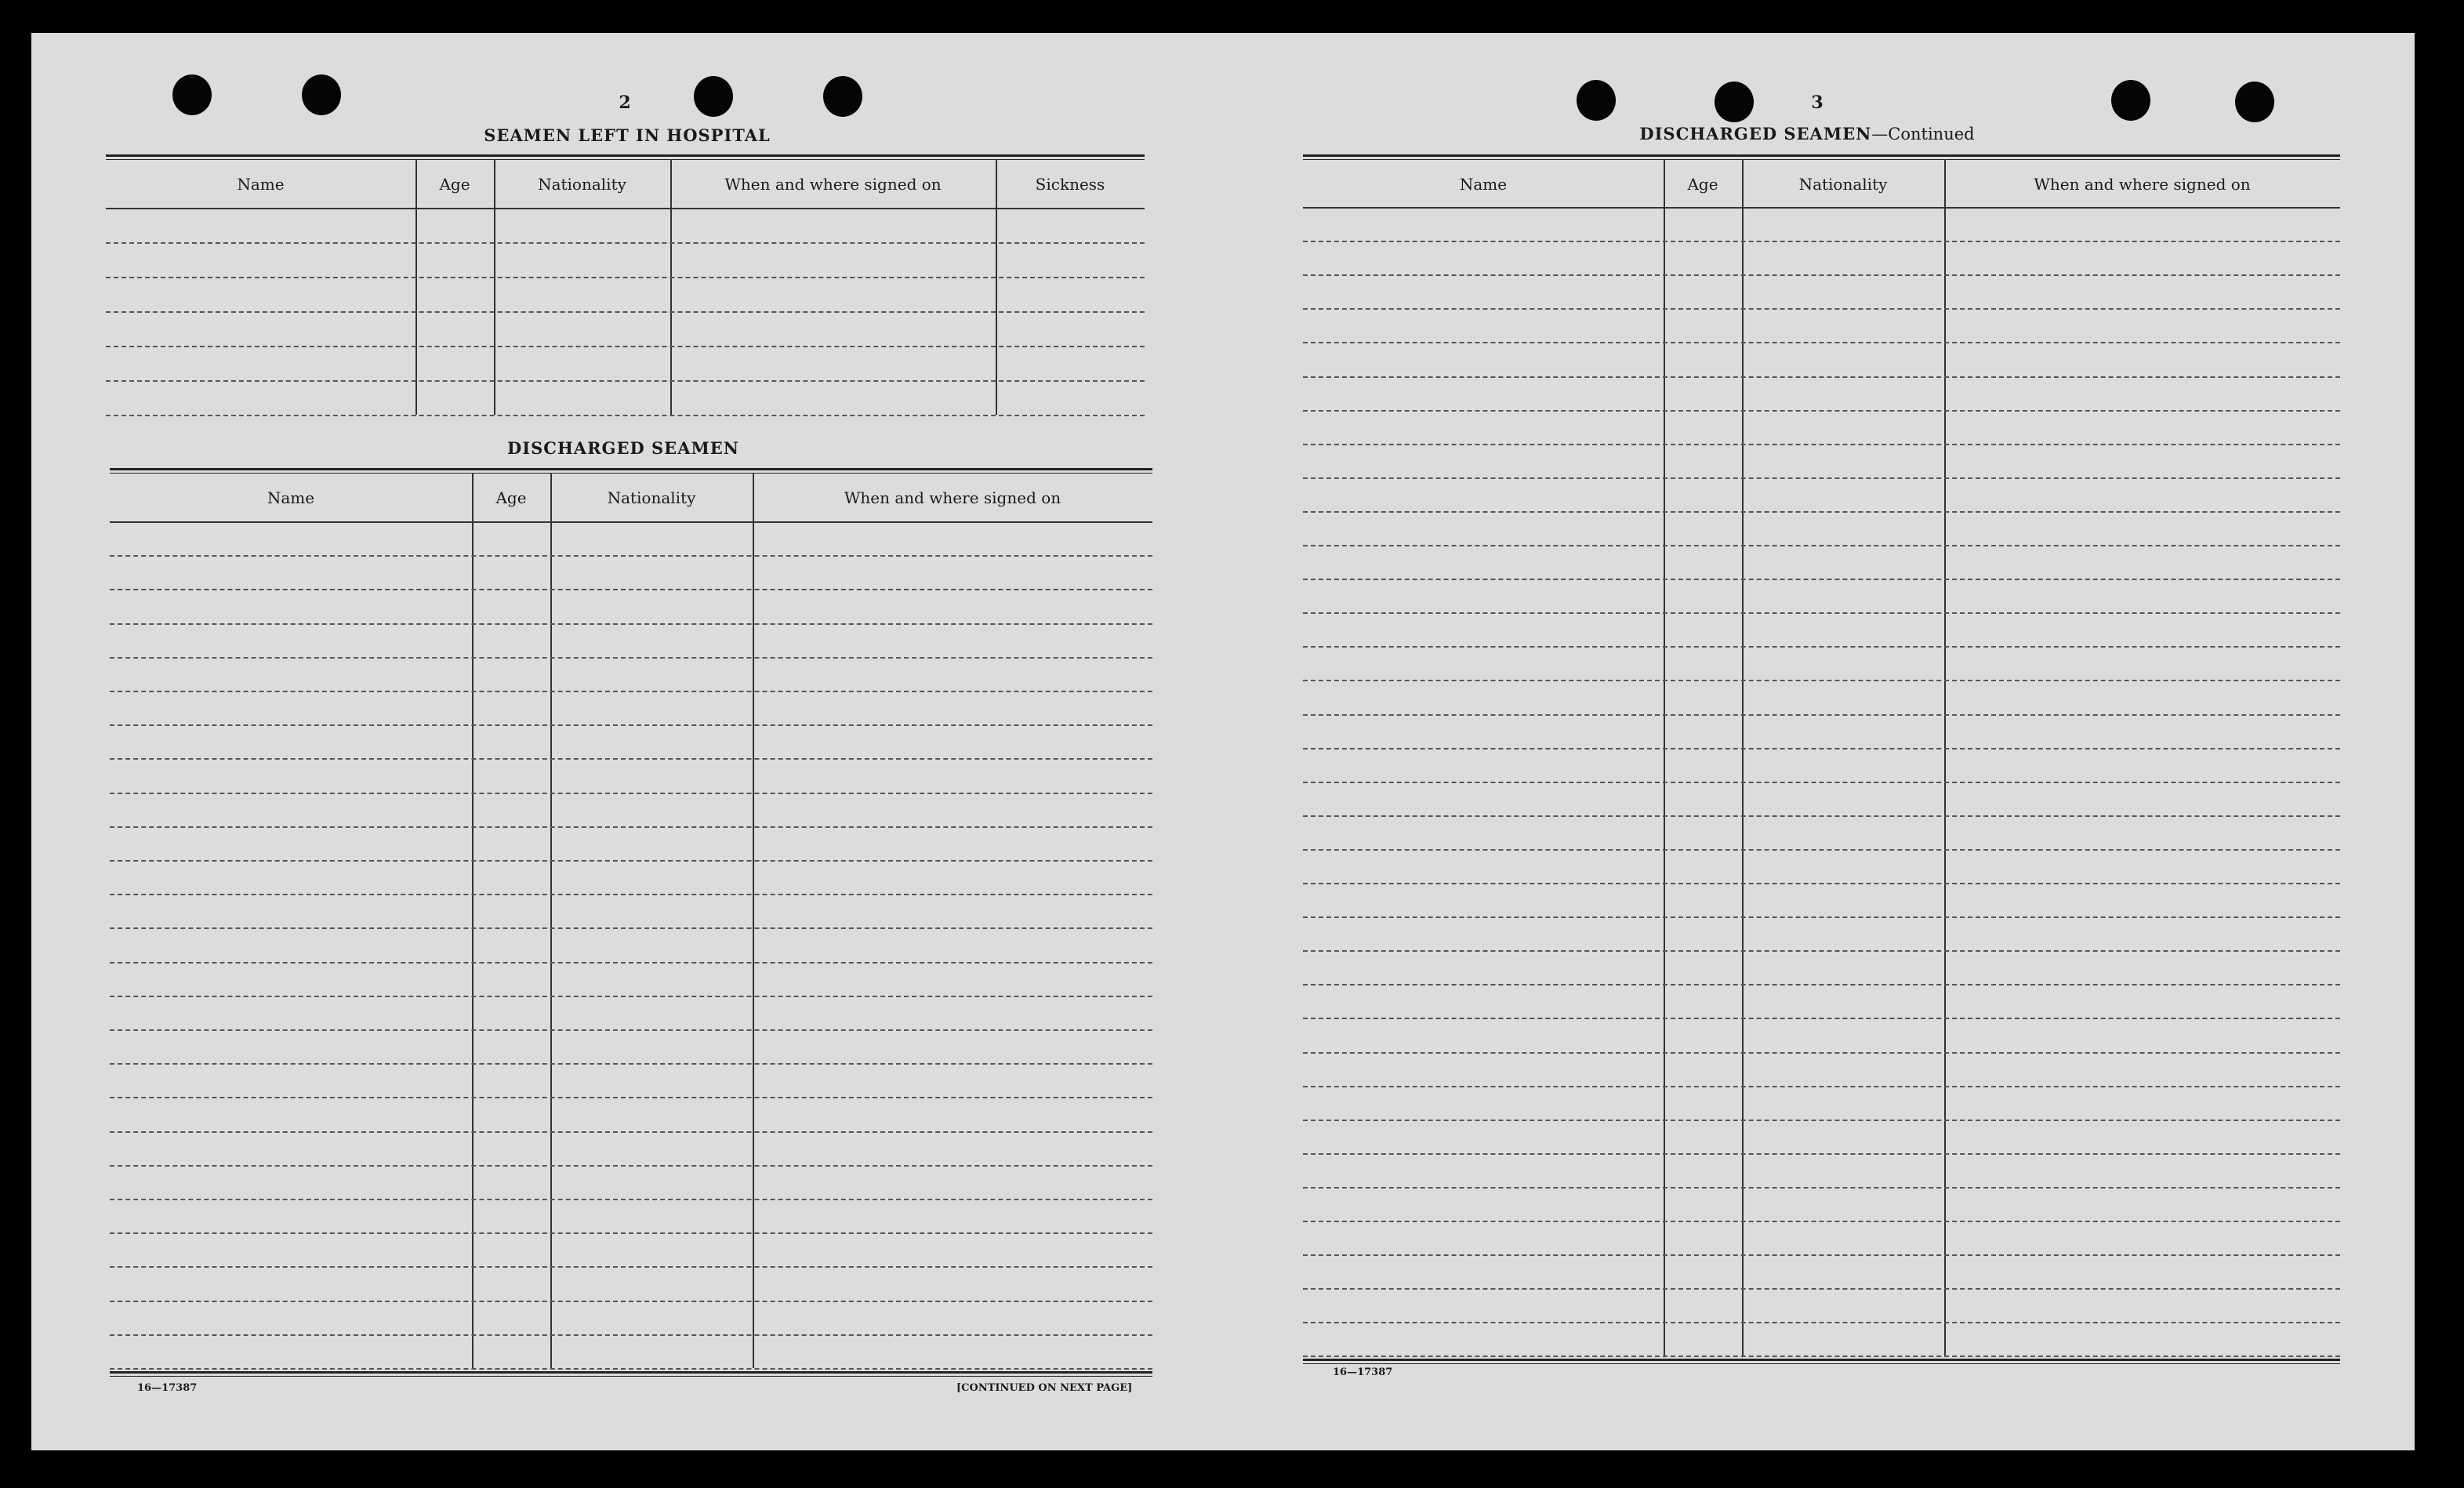  Describe the element at coordinates (1070, 184) in the screenshot. I see `column-header-sickness: Sickness` at that location.